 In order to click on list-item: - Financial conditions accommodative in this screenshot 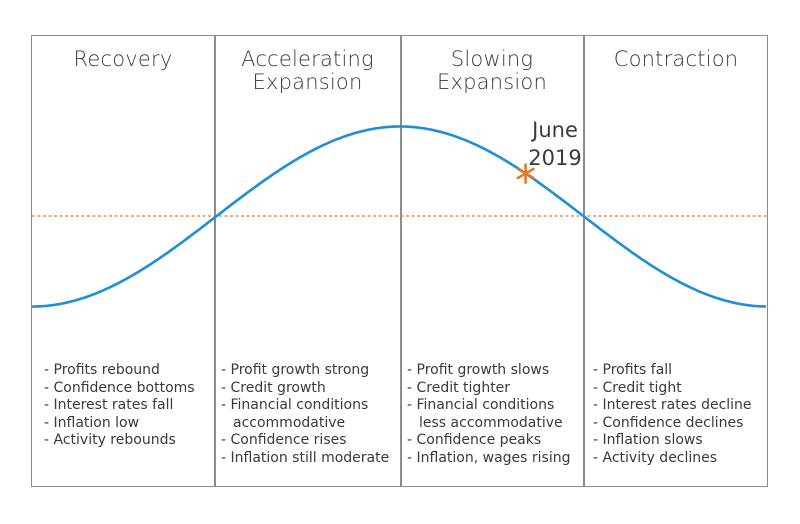, I will do `click(295, 414)`.